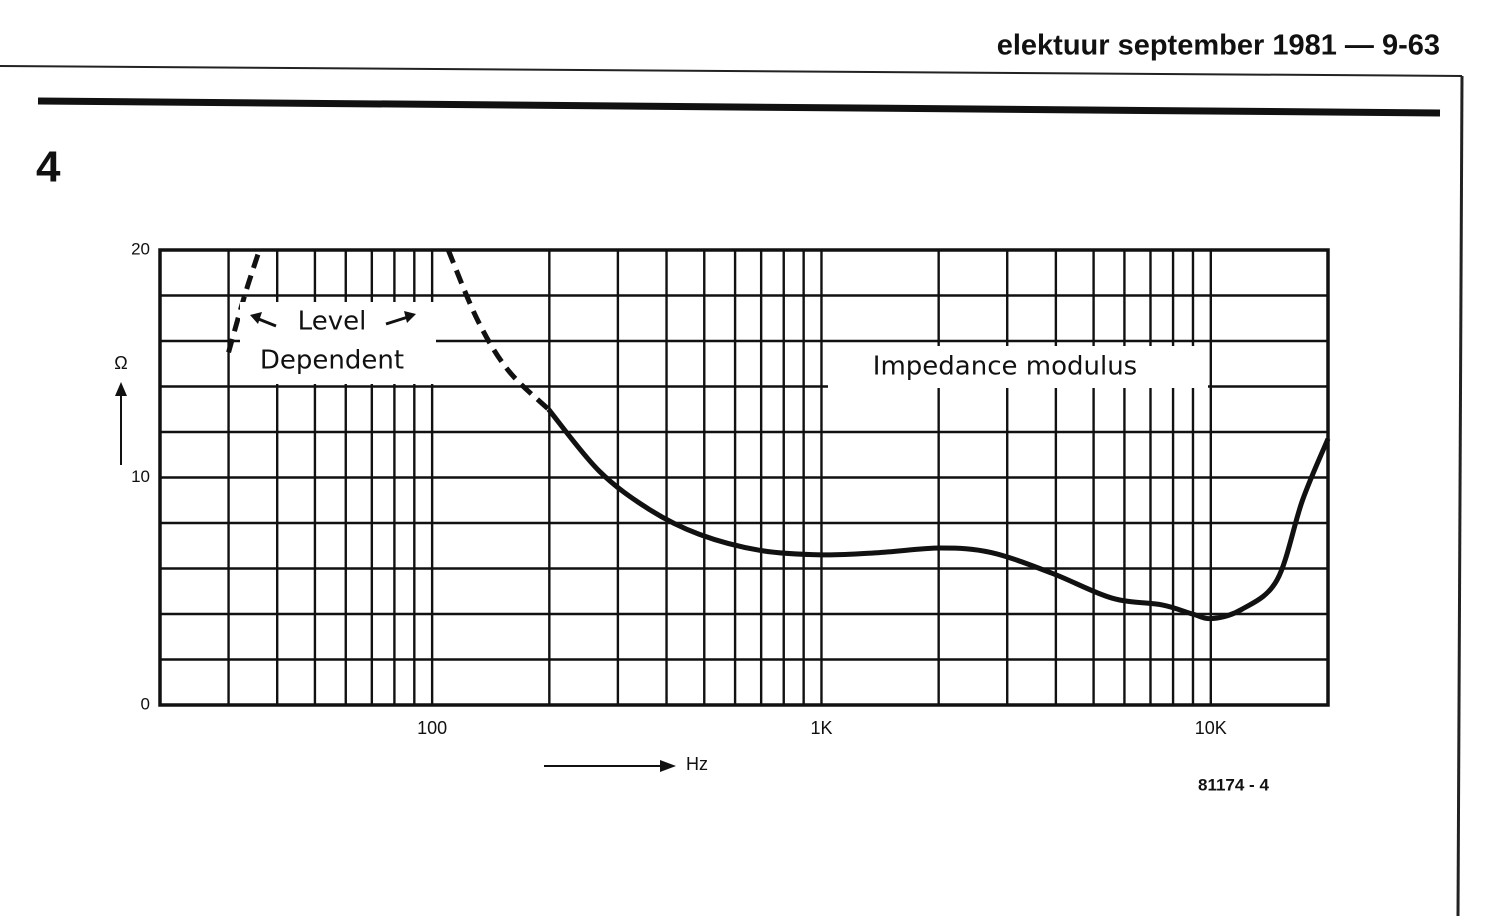 The width and height of the screenshot is (1488, 916). Describe the element at coordinates (432, 728) in the screenshot. I see `x-tick-label: 100` at that location.